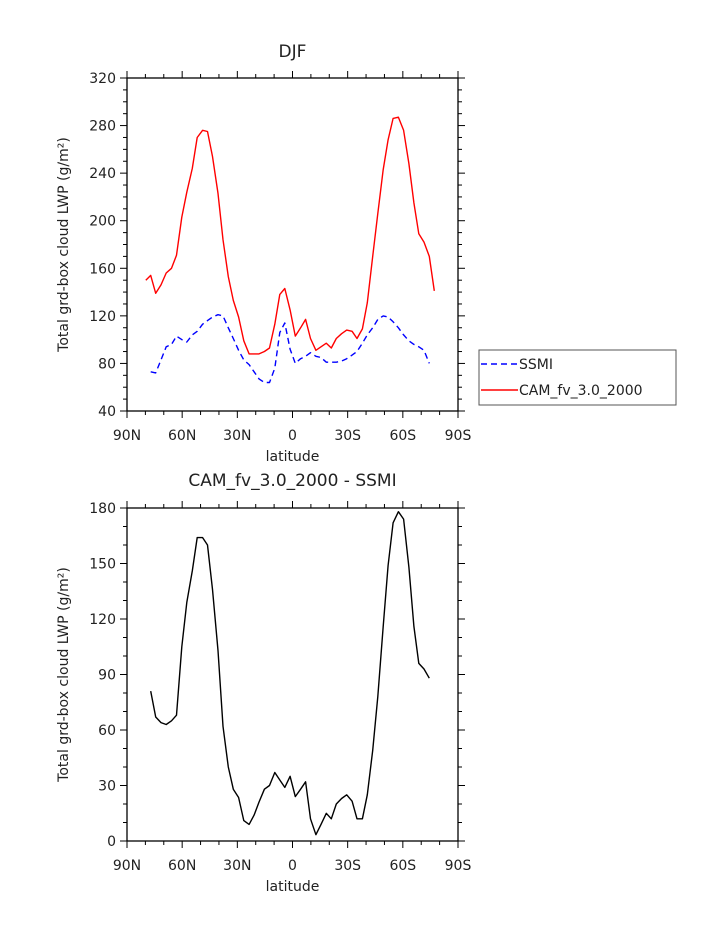 The image size is (723, 935). I want to click on y-tick-label: 80, so click(107, 364).